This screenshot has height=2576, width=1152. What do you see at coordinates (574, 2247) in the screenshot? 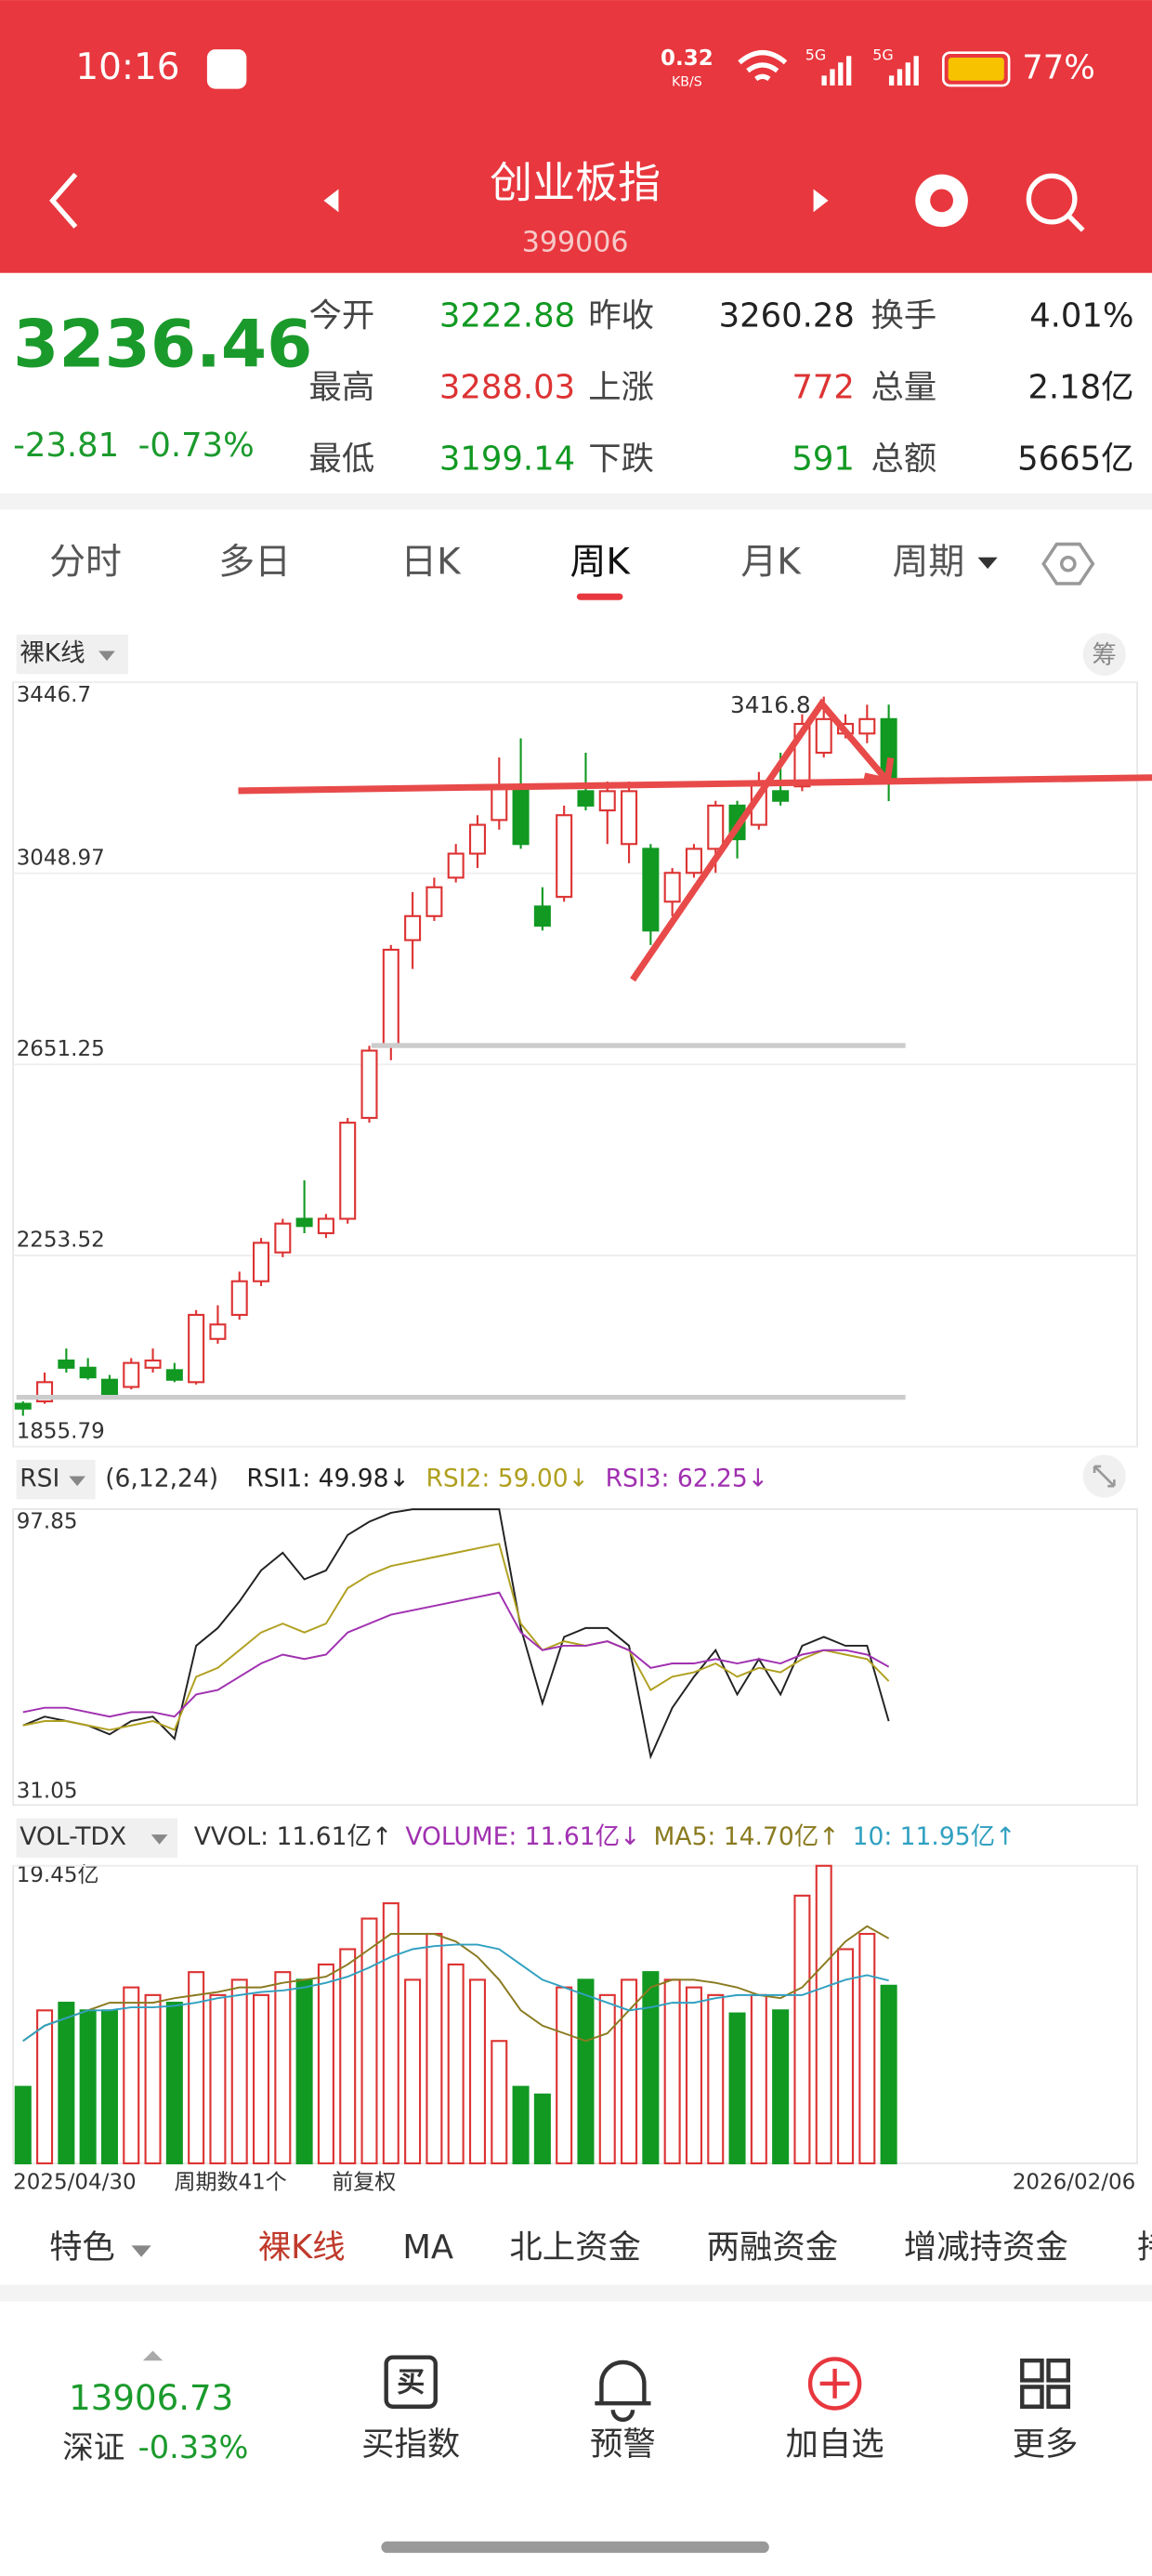
I see `indicator-tab: 北上资金` at bounding box center [574, 2247].